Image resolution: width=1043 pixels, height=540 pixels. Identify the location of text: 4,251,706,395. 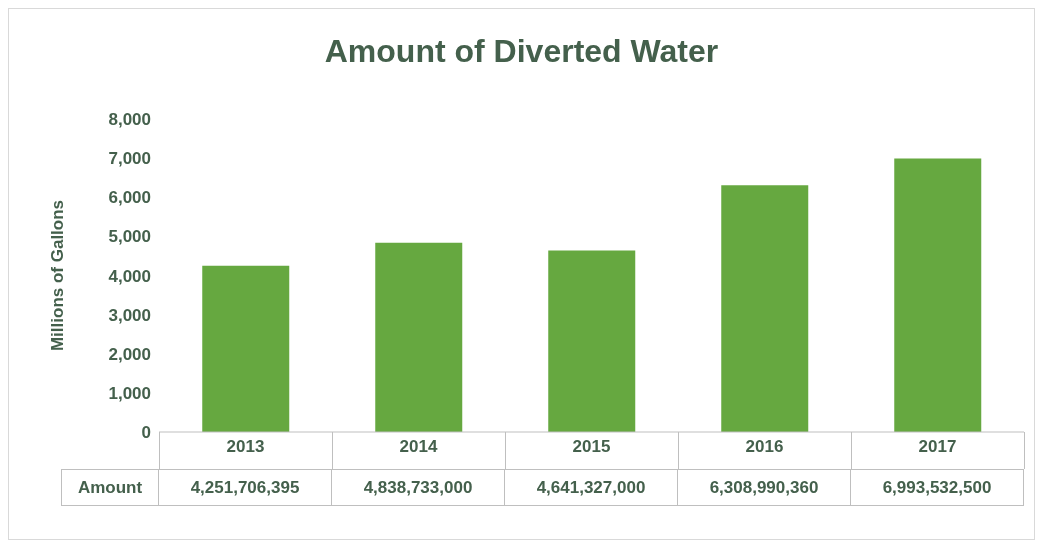
(245, 487).